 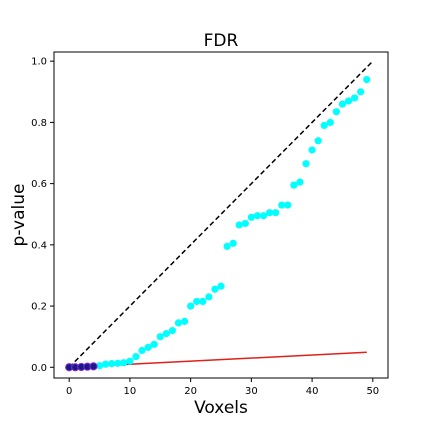 What do you see at coordinates (312, 391) in the screenshot?
I see `x-tick-label: 40` at bounding box center [312, 391].